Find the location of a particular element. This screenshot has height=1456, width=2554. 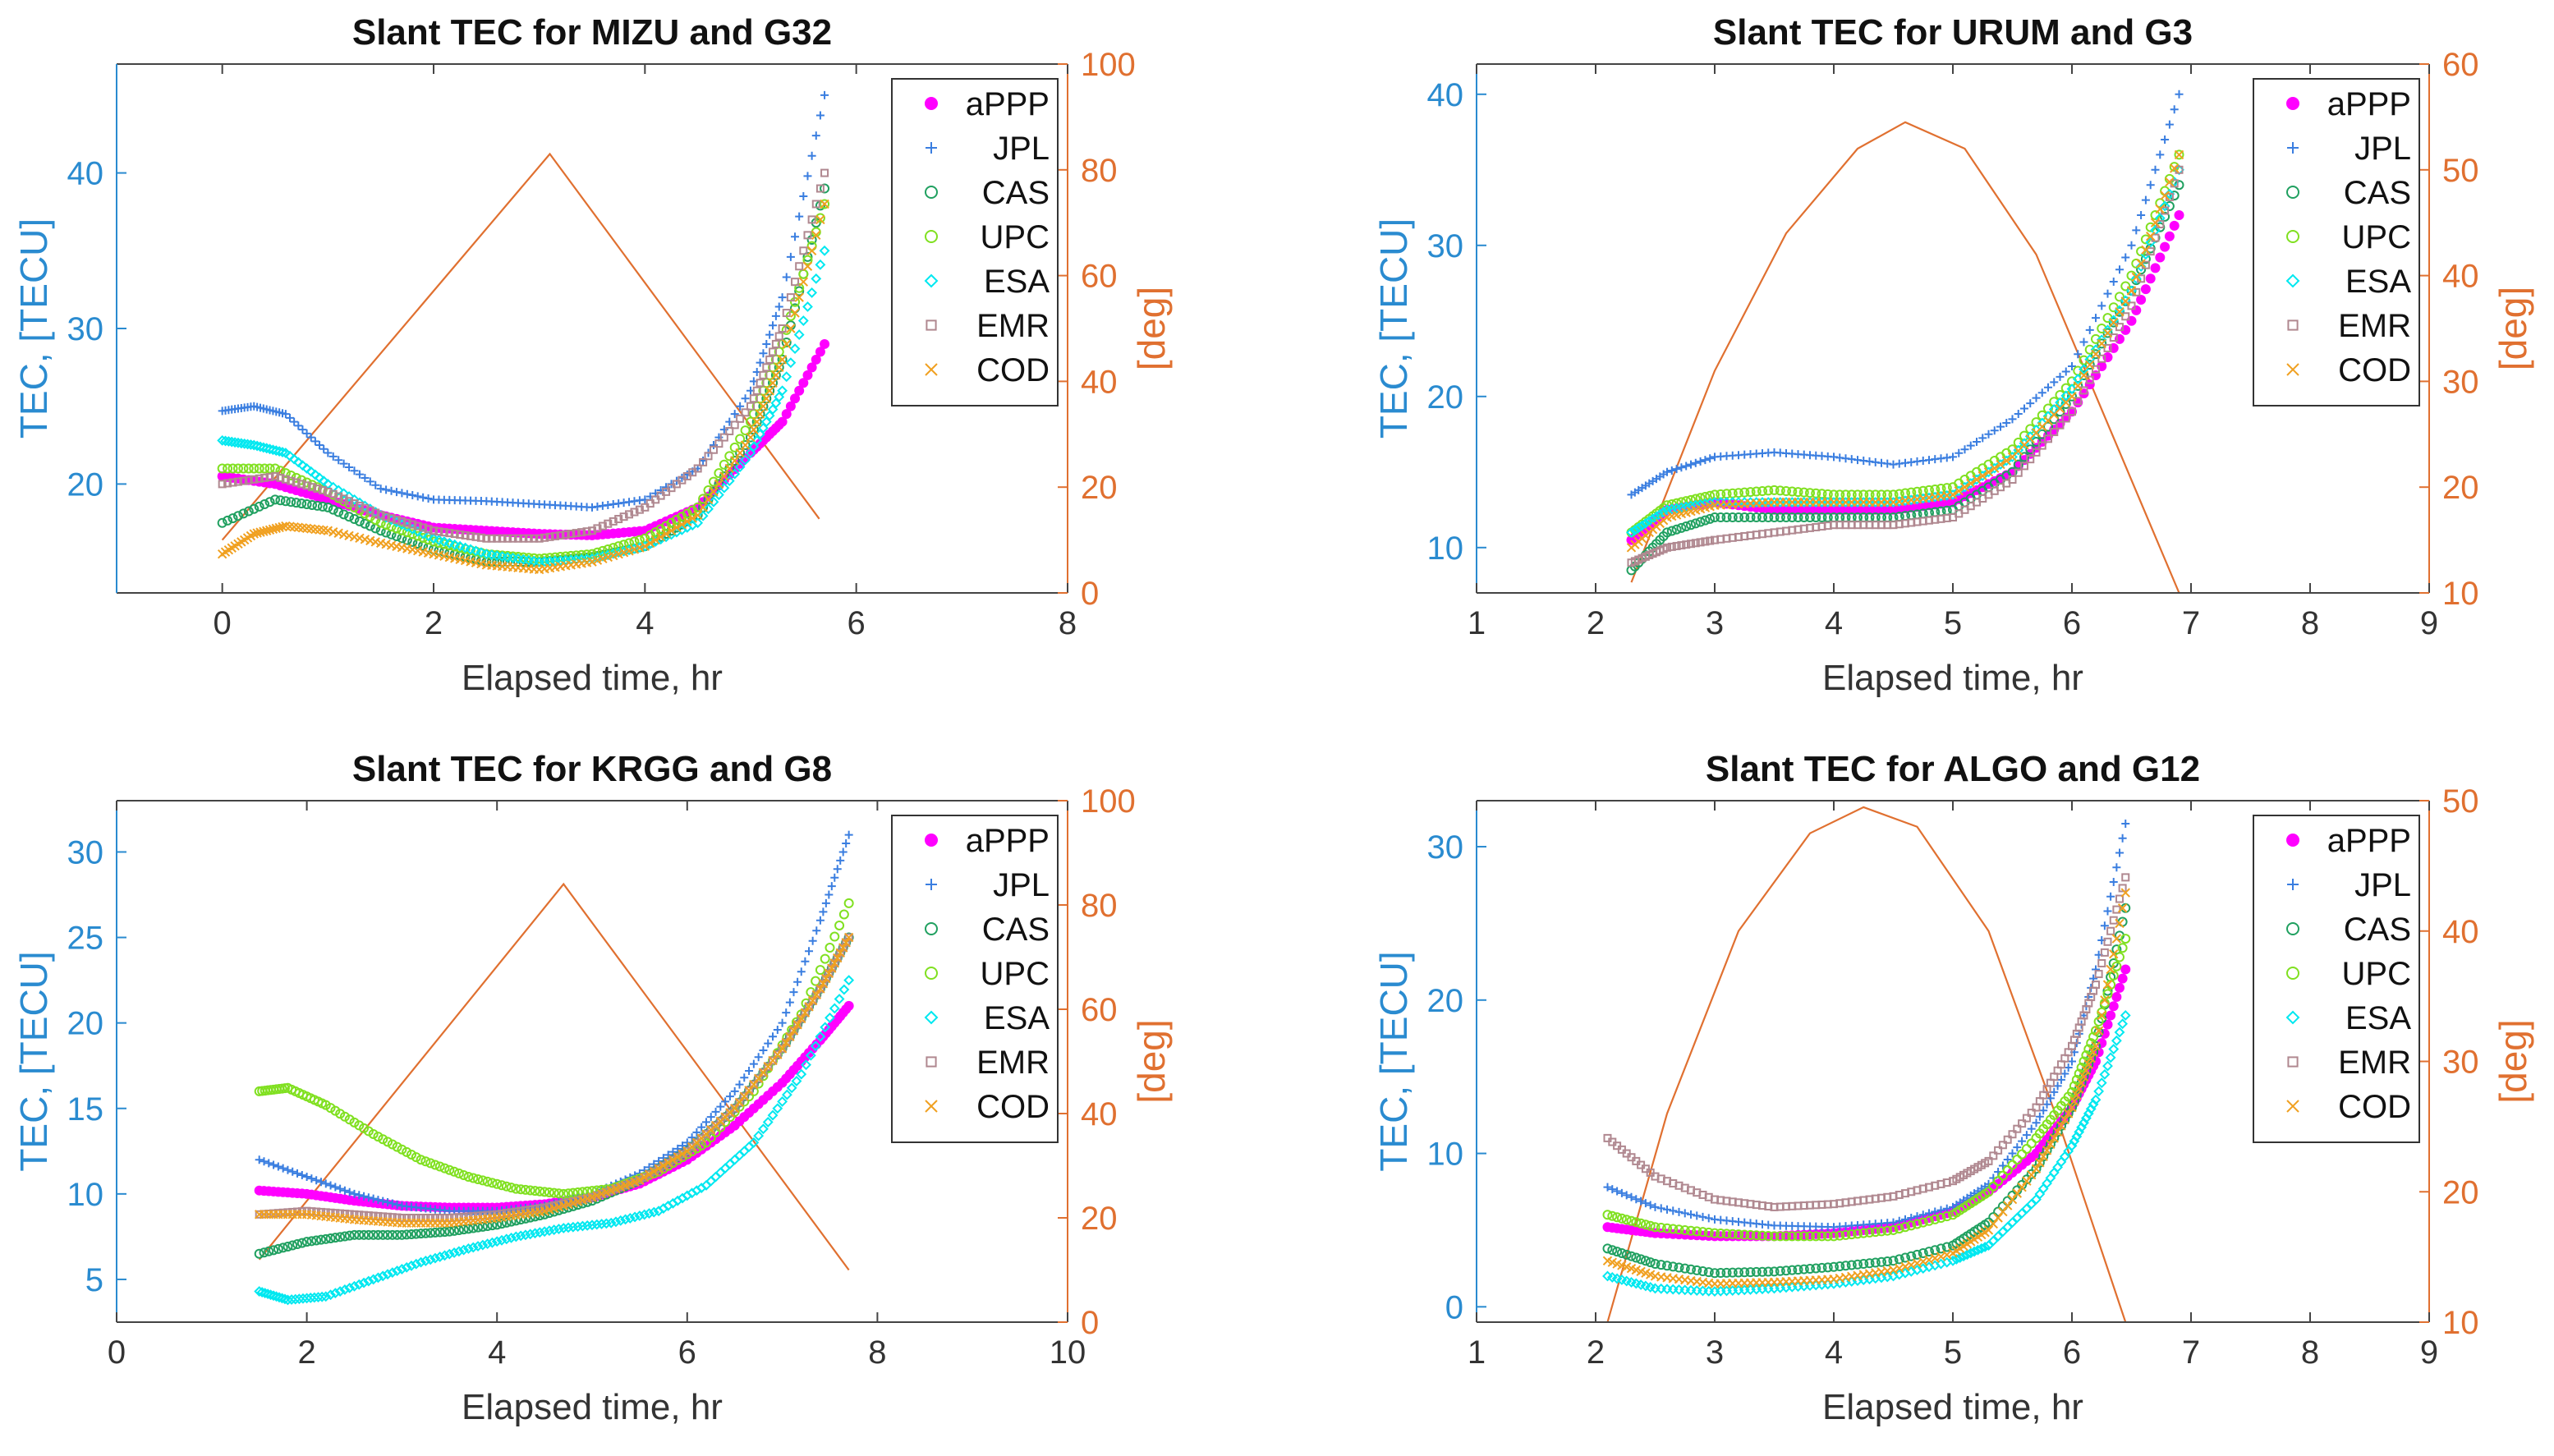

chart-title: Slant TEC for URUM and G3 is located at coordinates (1953, 32).